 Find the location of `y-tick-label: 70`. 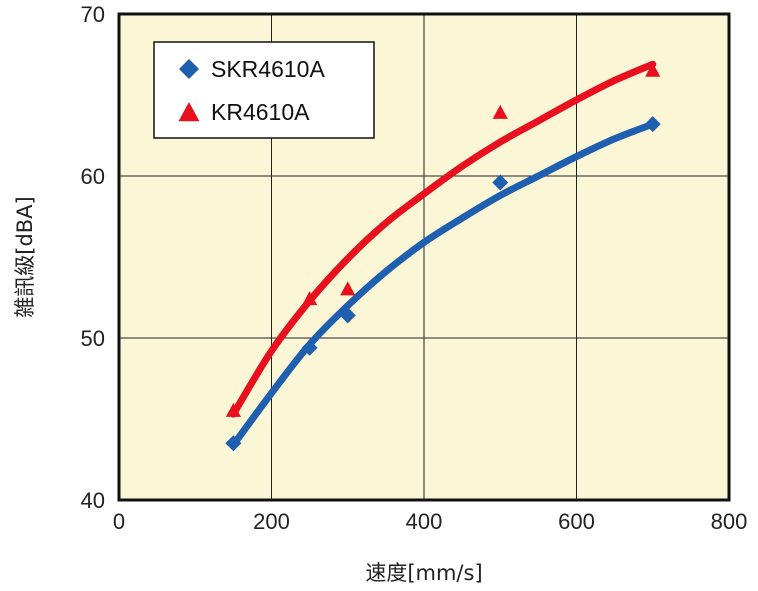

y-tick-label: 70 is located at coordinates (93, 14).